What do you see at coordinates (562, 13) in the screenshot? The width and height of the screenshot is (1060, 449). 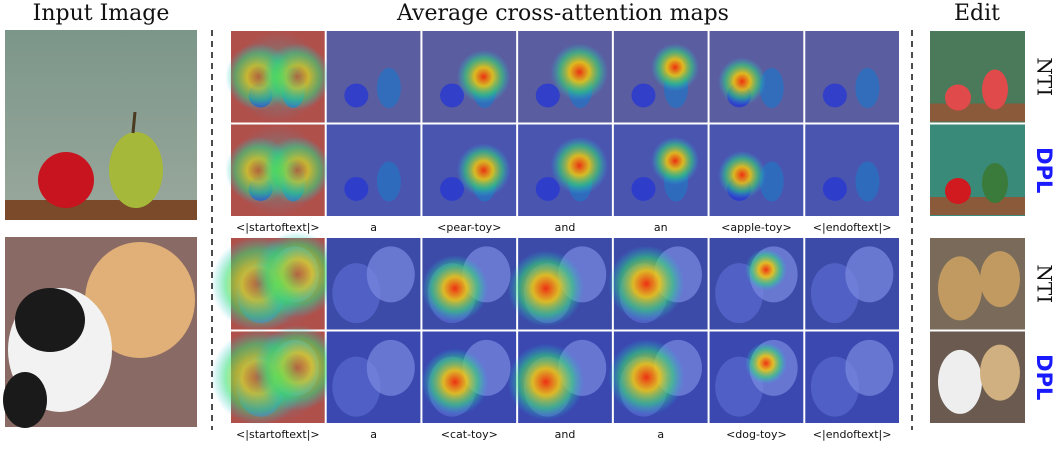 I see `attention-header: Average cross-attention maps` at bounding box center [562, 13].